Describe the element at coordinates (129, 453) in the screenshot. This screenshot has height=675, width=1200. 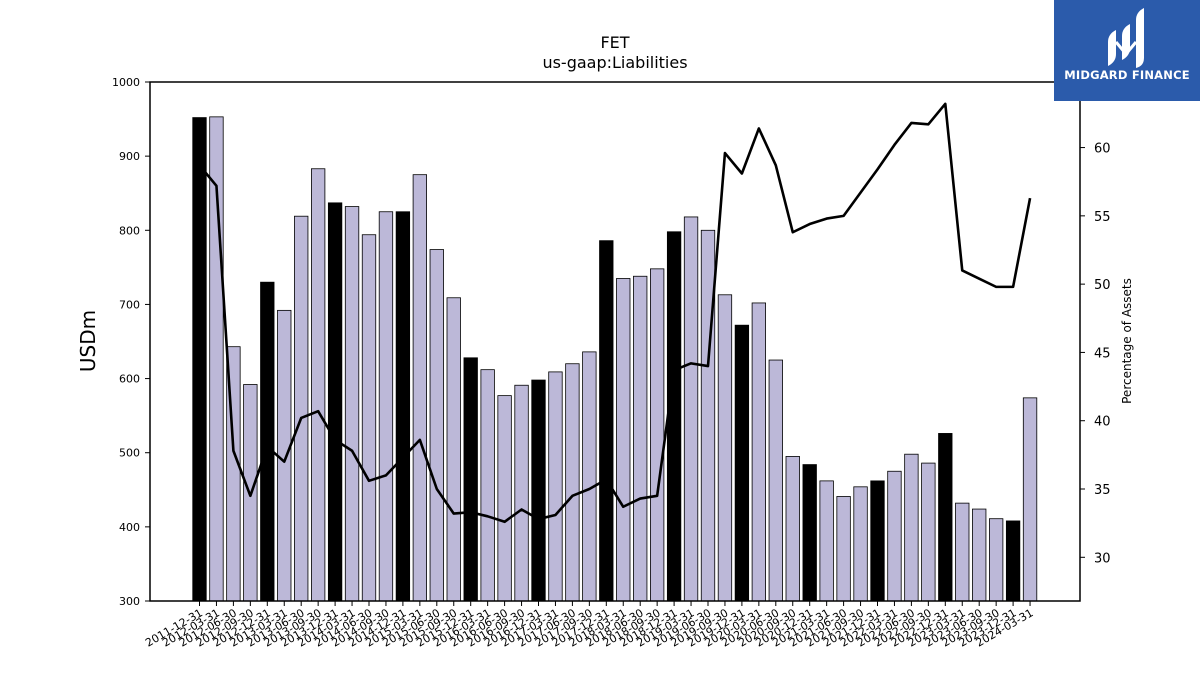
I see `y-tick-label: 500` at that location.